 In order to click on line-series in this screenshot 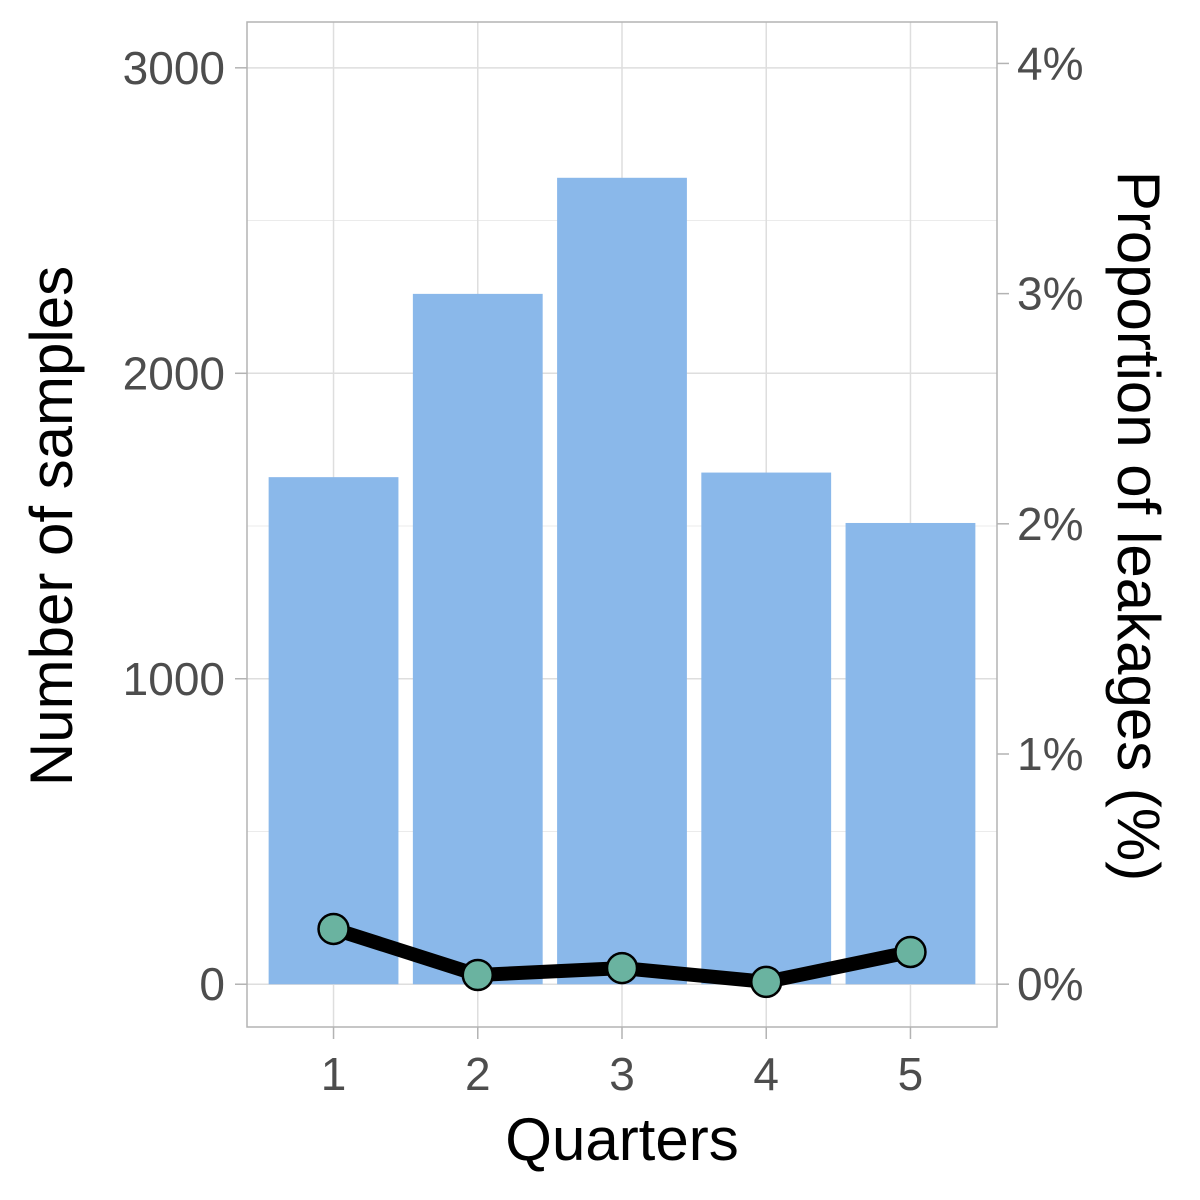, I will do `click(622, 955)`.